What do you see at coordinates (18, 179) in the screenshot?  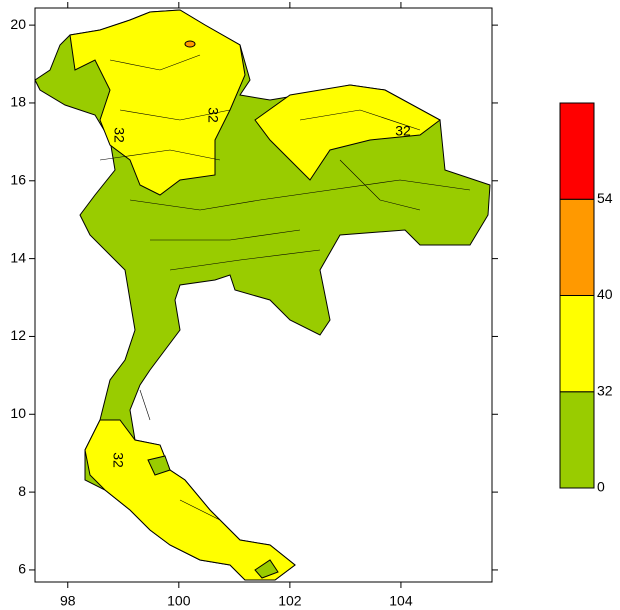 I see `y-tick-label: 16` at bounding box center [18, 179].